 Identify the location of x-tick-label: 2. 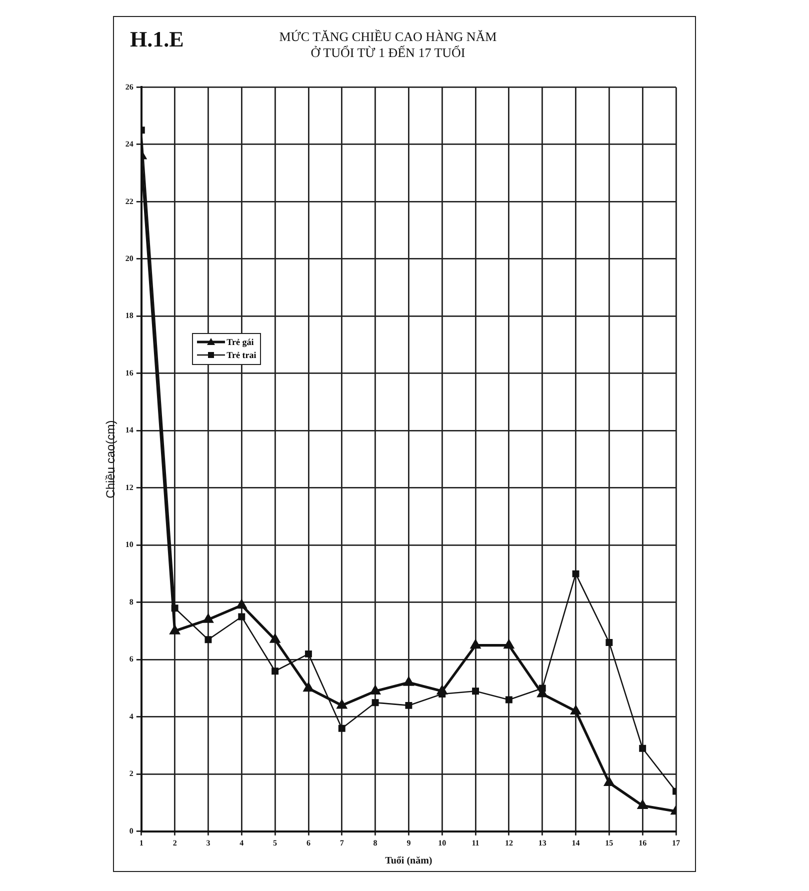
(174, 843).